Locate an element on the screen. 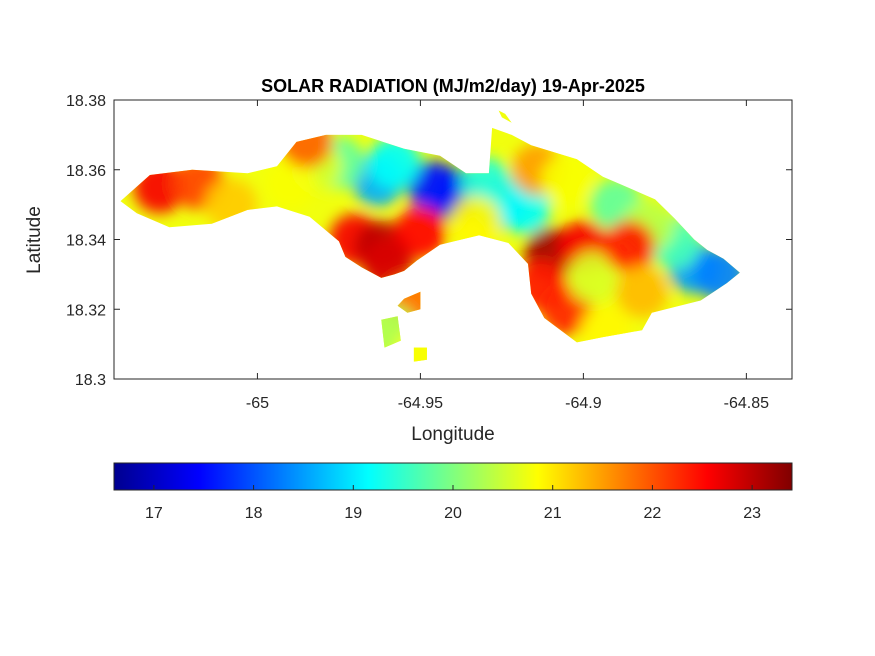  colorbar-tick-label: 19 is located at coordinates (353, 513).